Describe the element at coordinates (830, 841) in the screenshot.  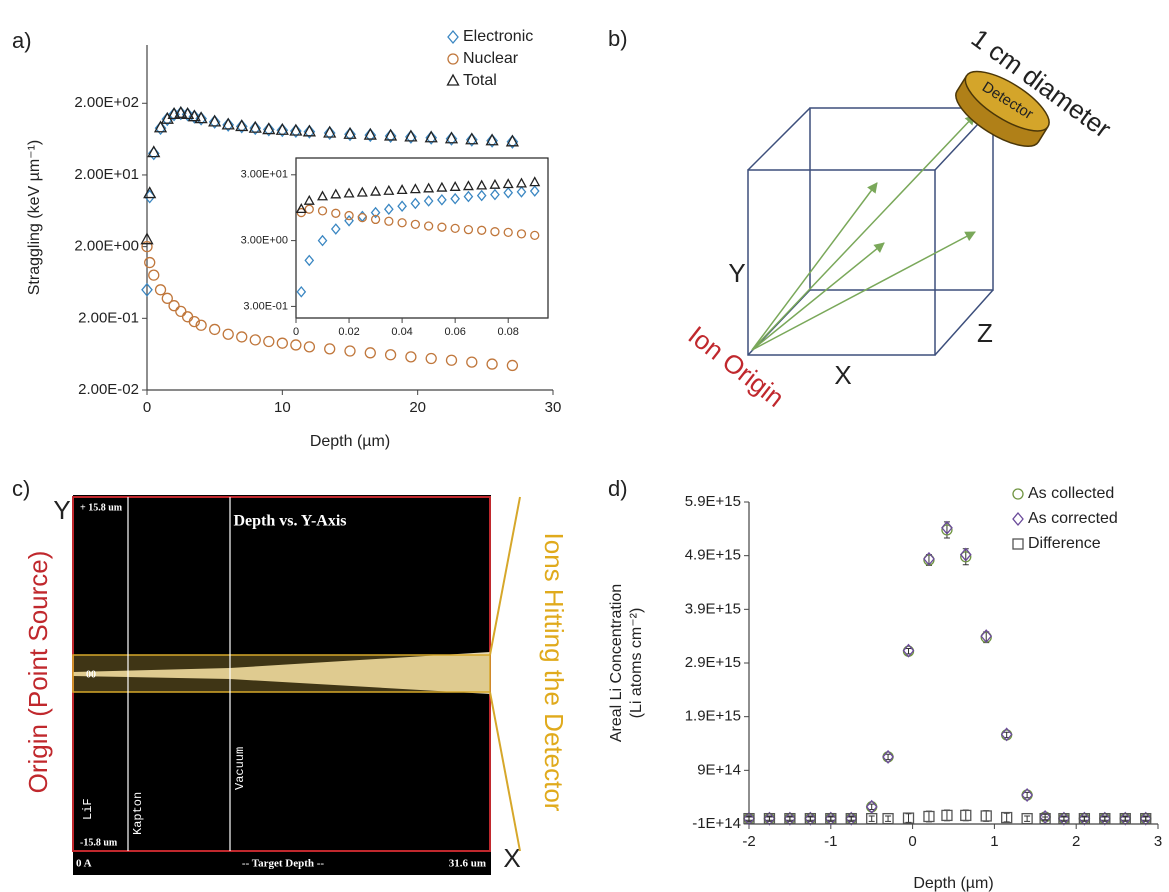
I see `x-tick-label: -1` at that location.